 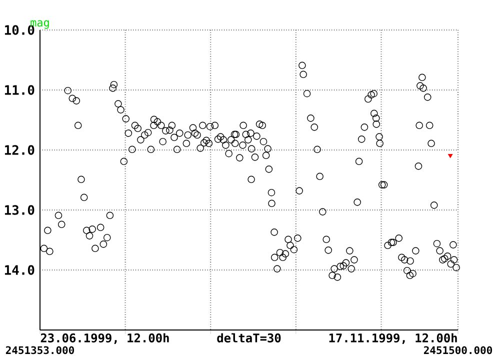 I want to click on y-tick-label: 12.0, so click(x=19, y=150).